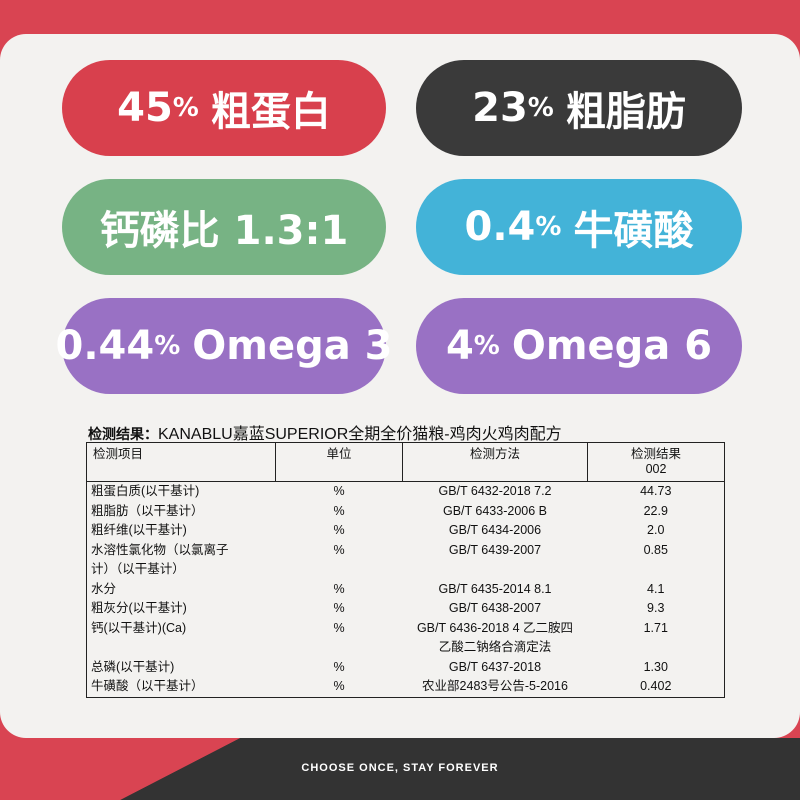  Describe the element at coordinates (181, 648) in the screenshot. I see `cell-item` at that location.